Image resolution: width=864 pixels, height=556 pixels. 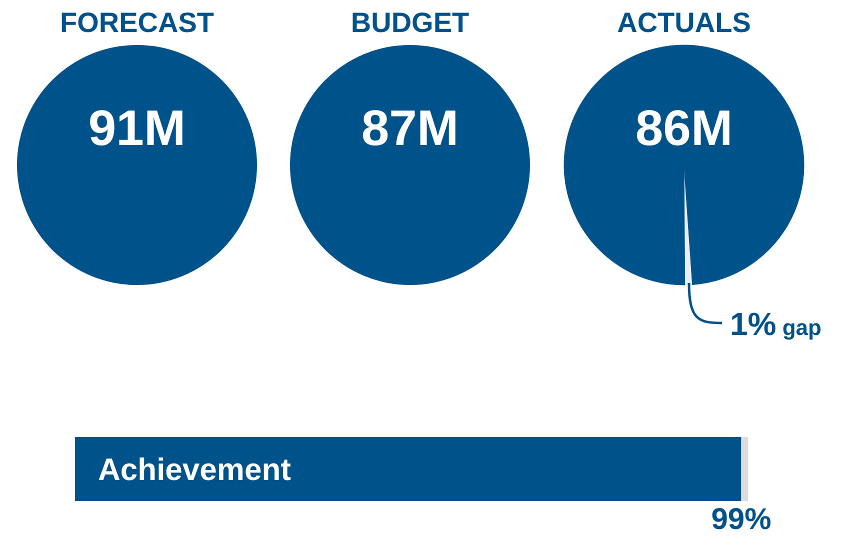 I want to click on text: BUDGET, so click(x=410, y=22).